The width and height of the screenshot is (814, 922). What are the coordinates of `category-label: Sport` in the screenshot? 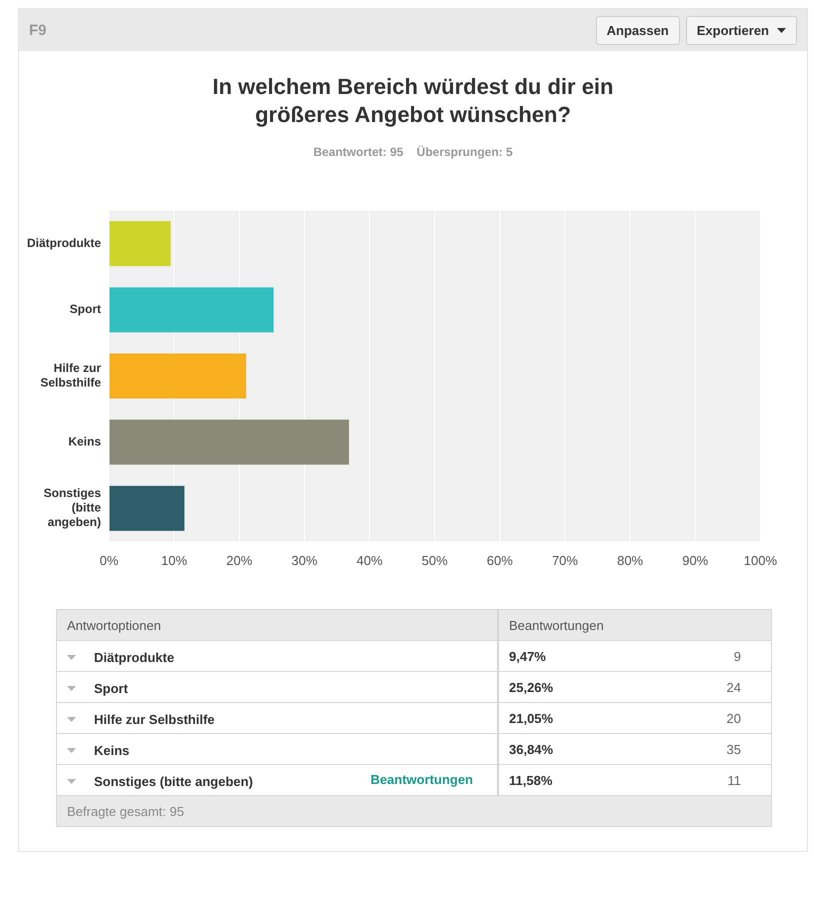 It's located at (111, 688).